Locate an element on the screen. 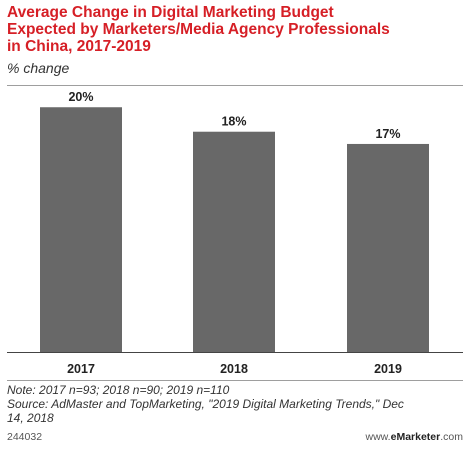  sample-note: Note: 2017 n=93; 2018 n=90; 2019 n=110 is located at coordinates (118, 390).